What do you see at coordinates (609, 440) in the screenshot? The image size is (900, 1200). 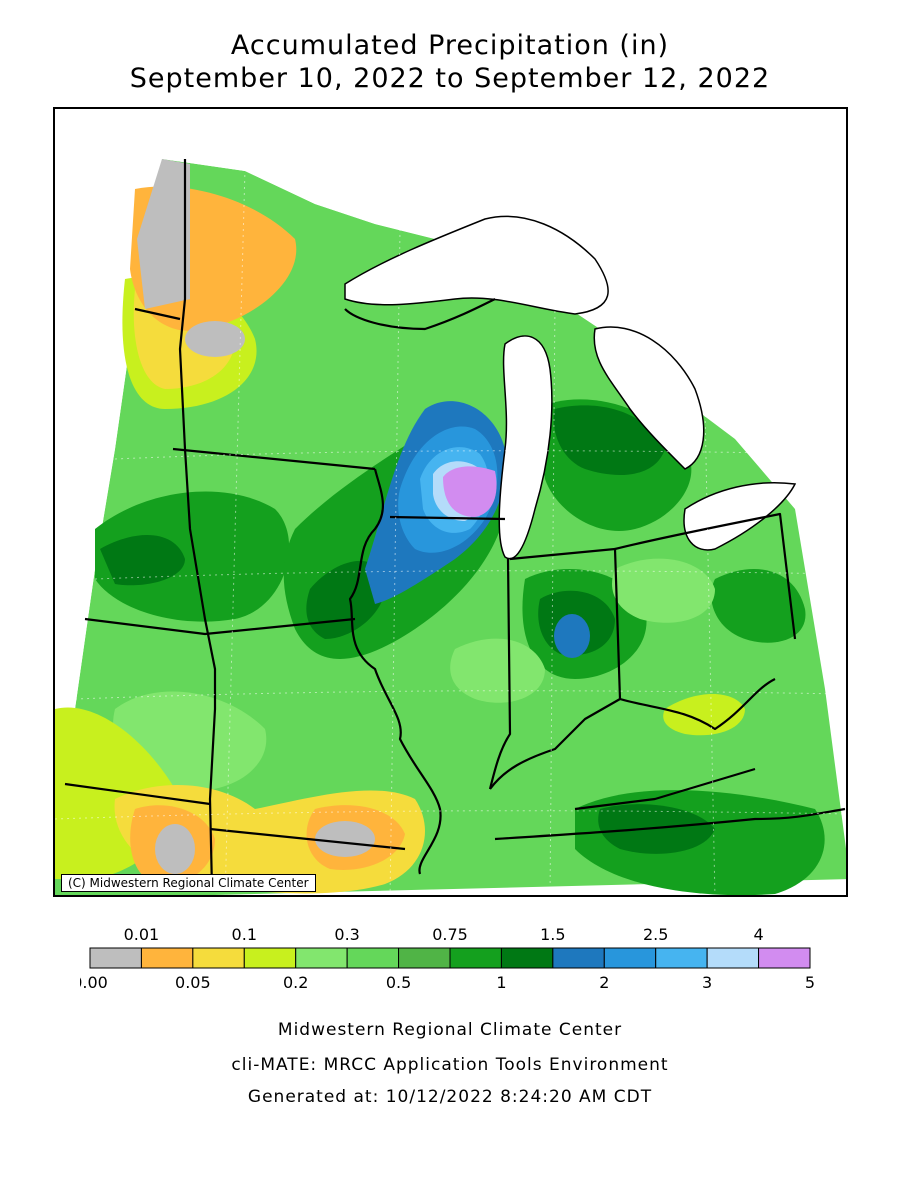 I see `precip-zone-darkgreen-michigan` at bounding box center [609, 440].